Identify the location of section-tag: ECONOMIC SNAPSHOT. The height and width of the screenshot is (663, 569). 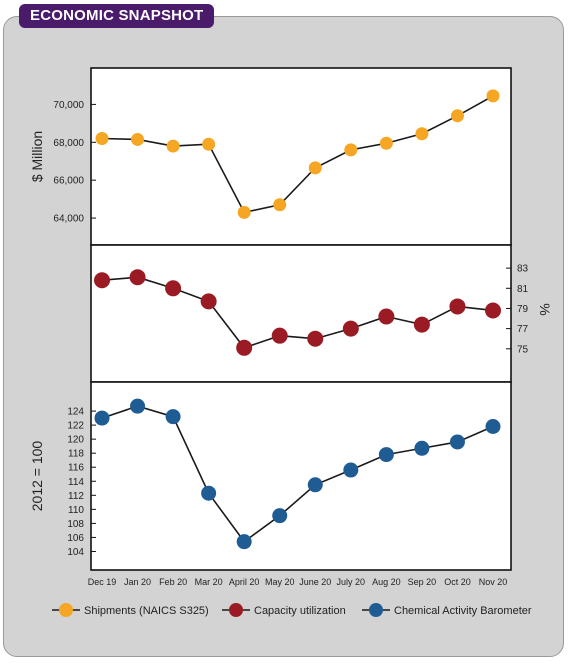
(117, 16).